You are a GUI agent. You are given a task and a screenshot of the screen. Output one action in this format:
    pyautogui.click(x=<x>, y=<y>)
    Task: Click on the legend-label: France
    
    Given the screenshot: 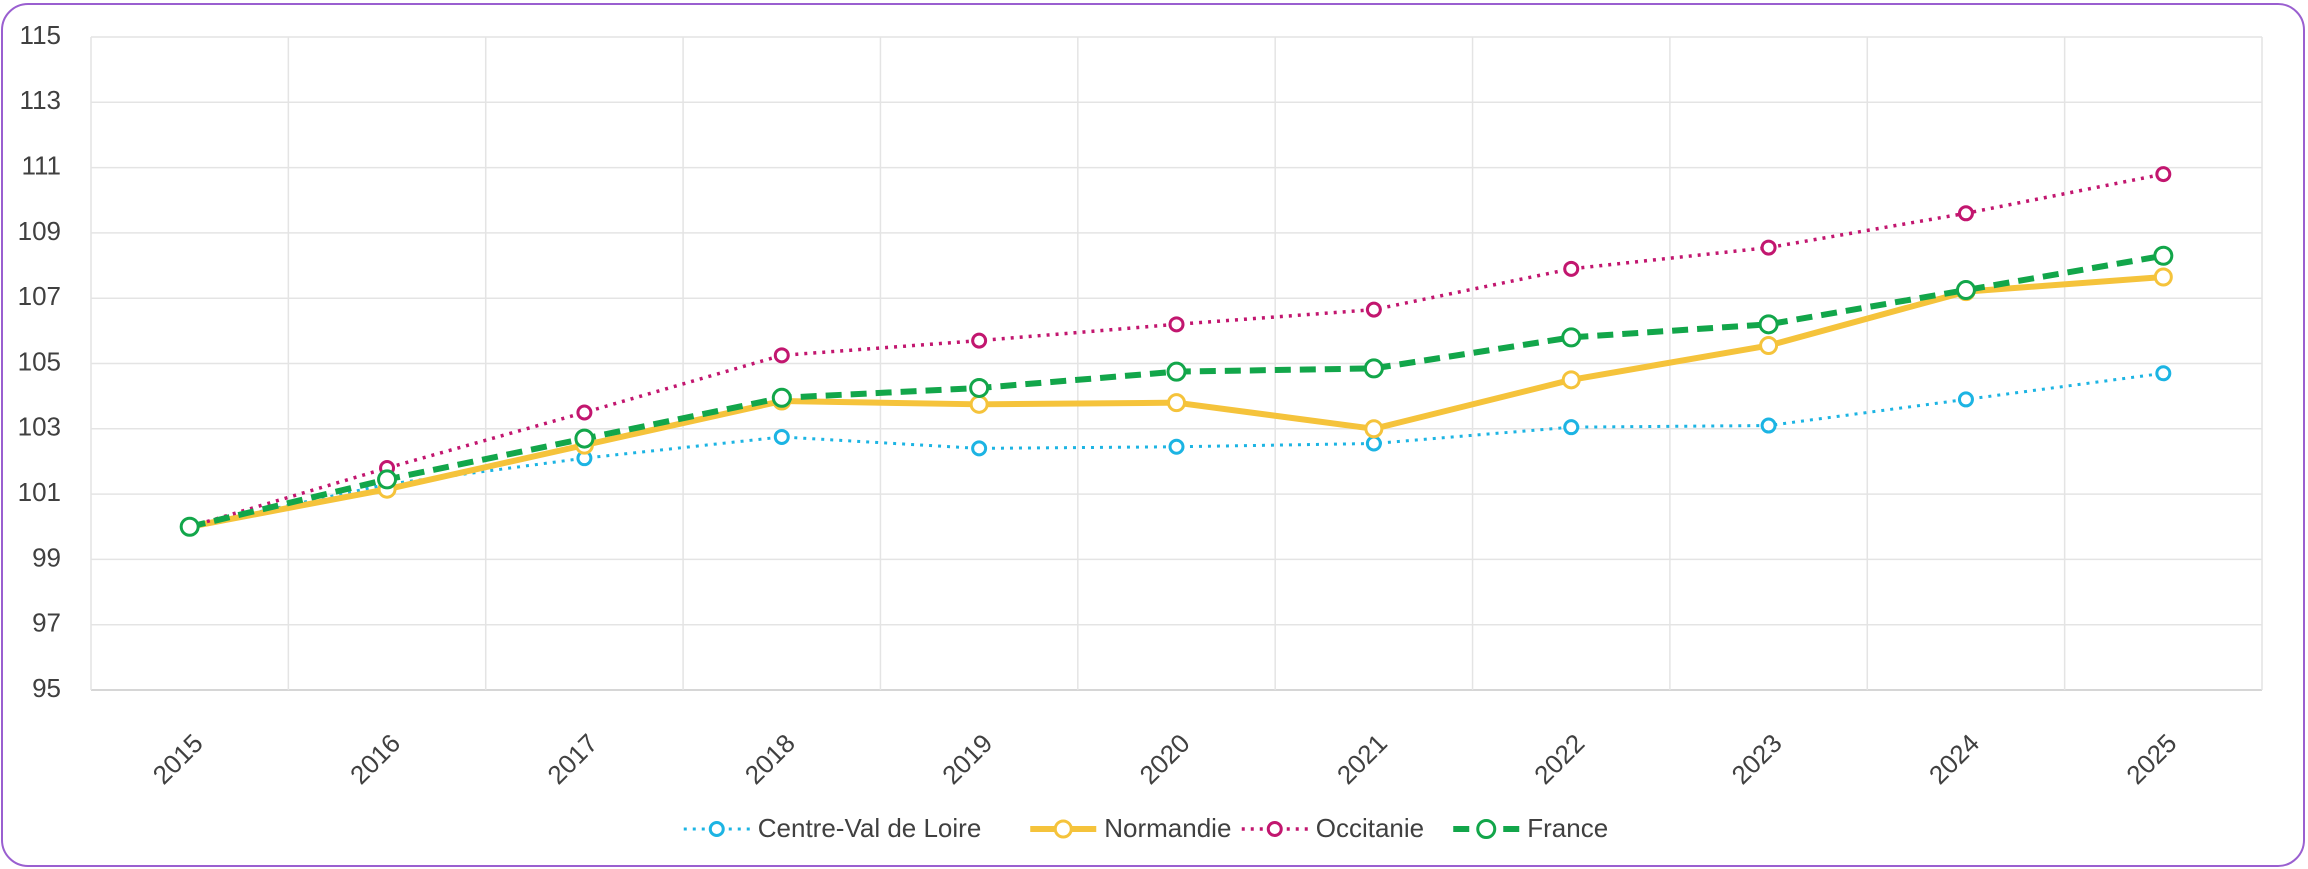 What is the action you would take?
    pyautogui.click(x=1567, y=828)
    